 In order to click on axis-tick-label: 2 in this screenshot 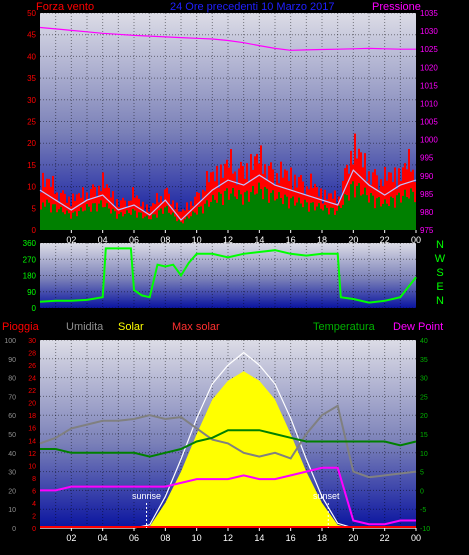, I will do `click(34, 516)`.